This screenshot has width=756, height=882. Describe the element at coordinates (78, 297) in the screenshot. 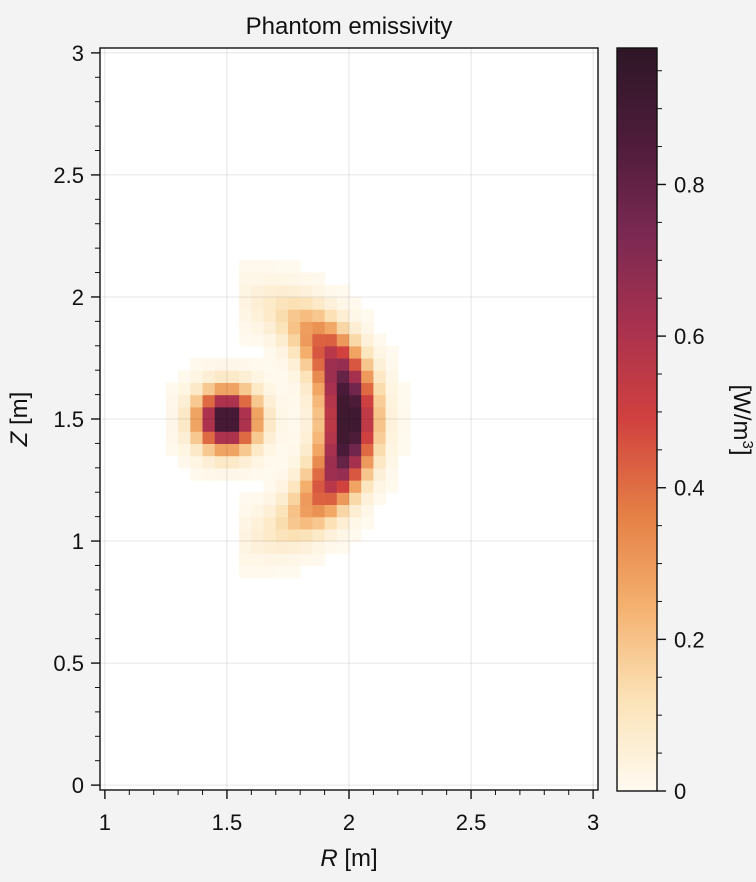

I see `y-tick-label: 2` at that location.